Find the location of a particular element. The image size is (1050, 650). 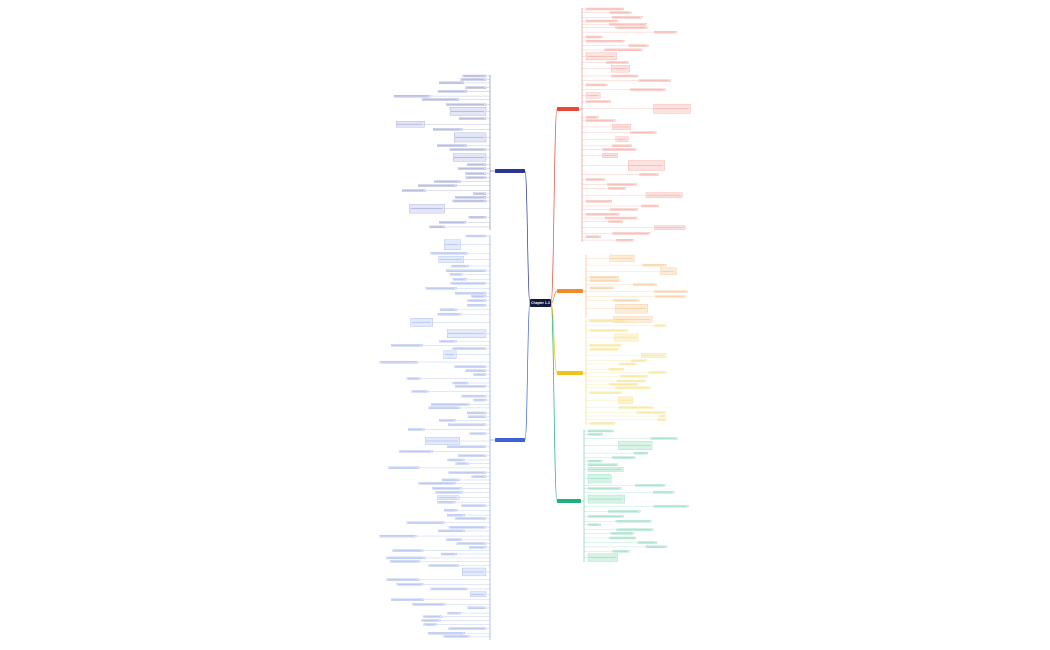

central-label: Chapter 1-3 is located at coordinates (540, 303).